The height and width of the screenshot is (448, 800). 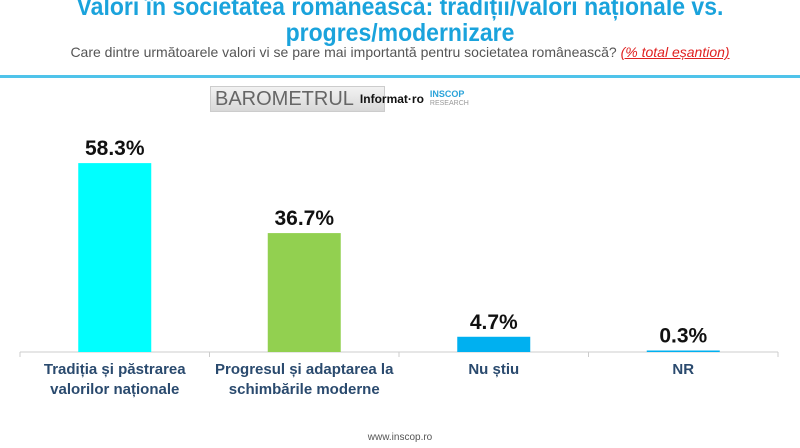 I want to click on data-label: 4.7%, so click(x=494, y=322).